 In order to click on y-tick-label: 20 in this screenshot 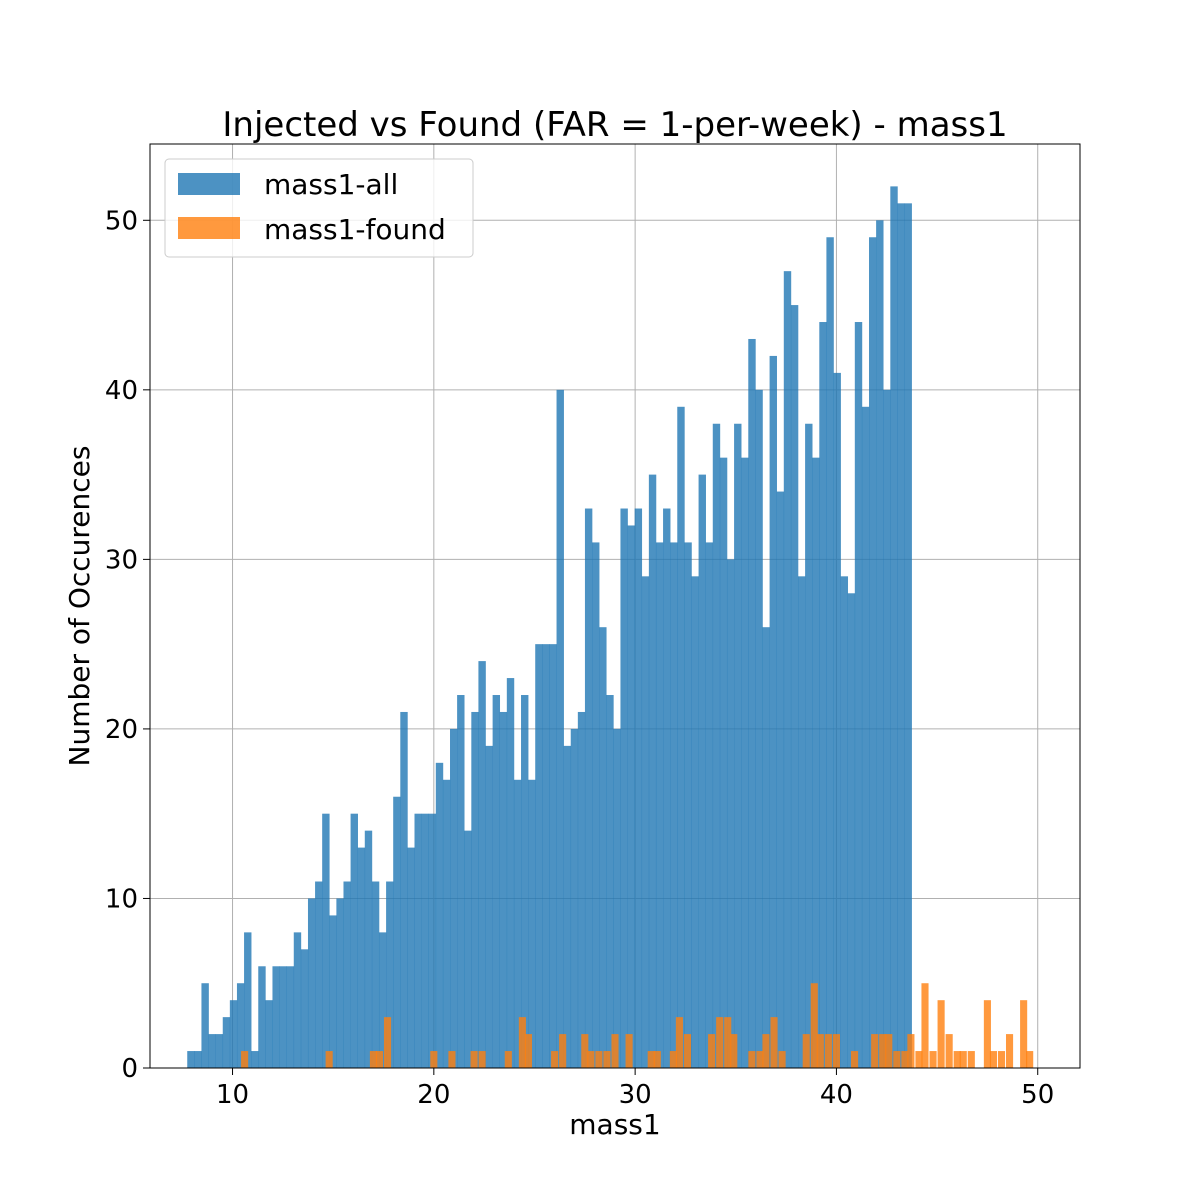, I will do `click(121, 730)`.